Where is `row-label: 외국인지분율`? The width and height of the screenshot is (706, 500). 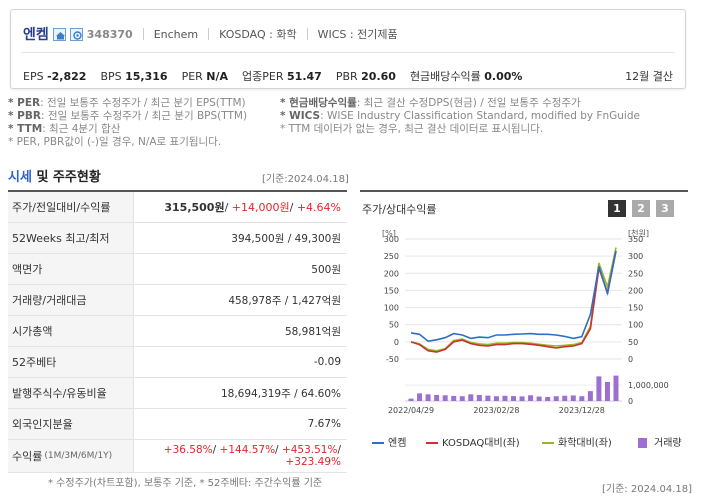
row-label: 외국인지분율 is located at coordinates (71, 424).